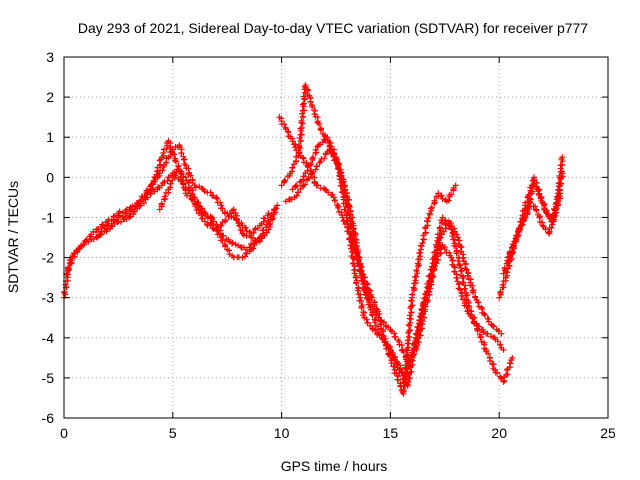 The height and width of the screenshot is (480, 640). I want to click on y-tick-label: -1, so click(48, 217).